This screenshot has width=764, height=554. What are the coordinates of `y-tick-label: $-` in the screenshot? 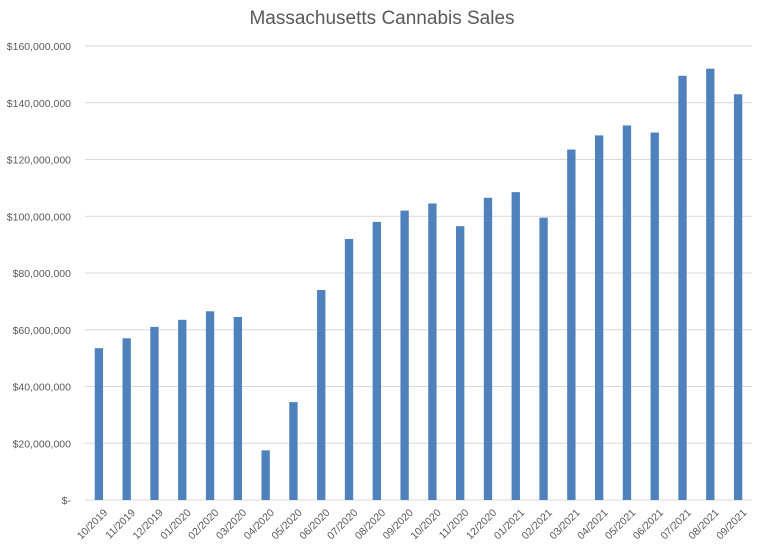 It's located at (67, 501).